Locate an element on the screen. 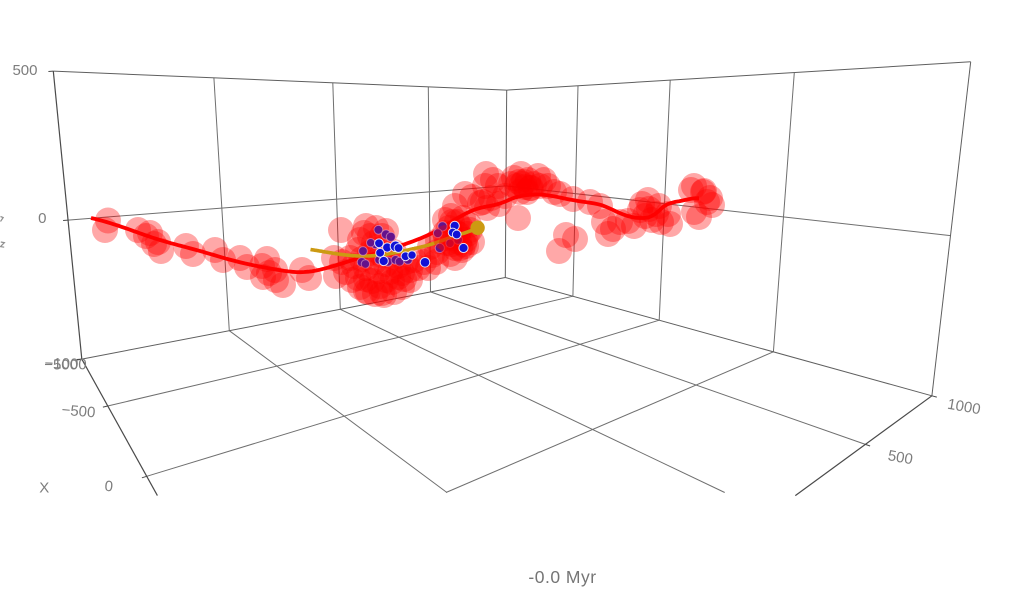 The height and width of the screenshot is (593, 1024). svg-text: X is located at coordinates (44, 488).